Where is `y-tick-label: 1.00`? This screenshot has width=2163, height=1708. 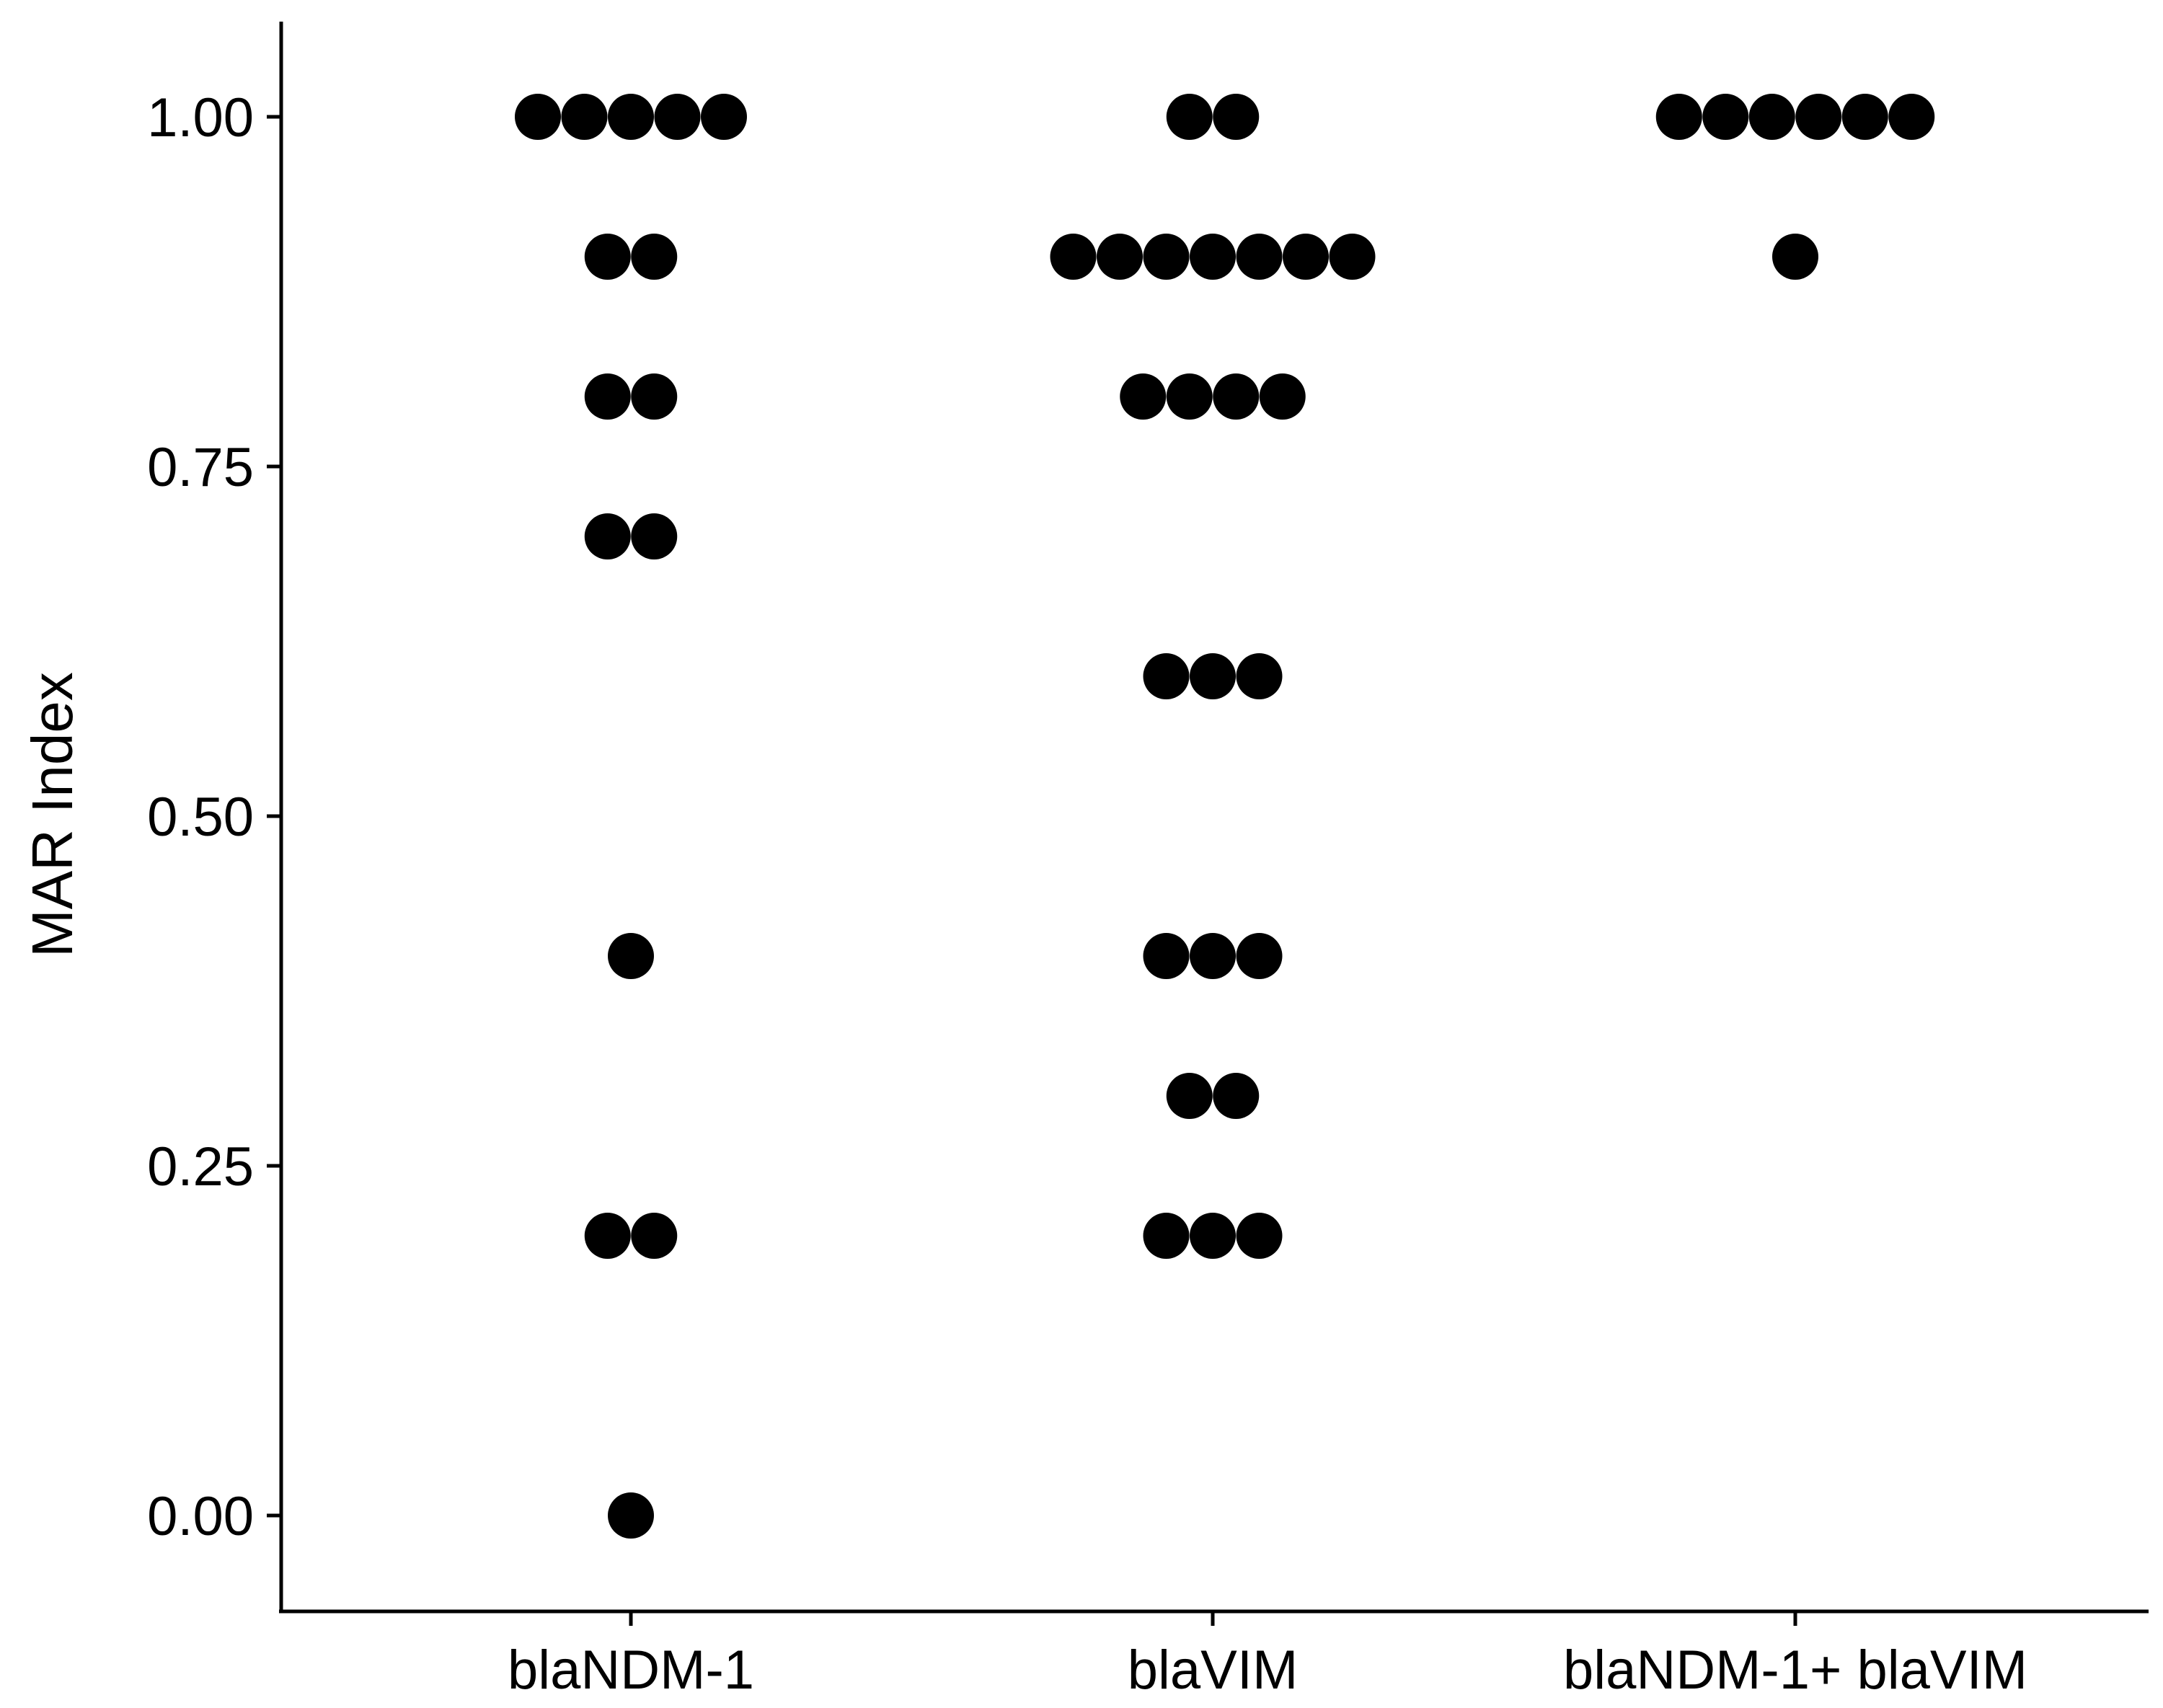 y-tick-label: 1.00 is located at coordinates (200, 118).